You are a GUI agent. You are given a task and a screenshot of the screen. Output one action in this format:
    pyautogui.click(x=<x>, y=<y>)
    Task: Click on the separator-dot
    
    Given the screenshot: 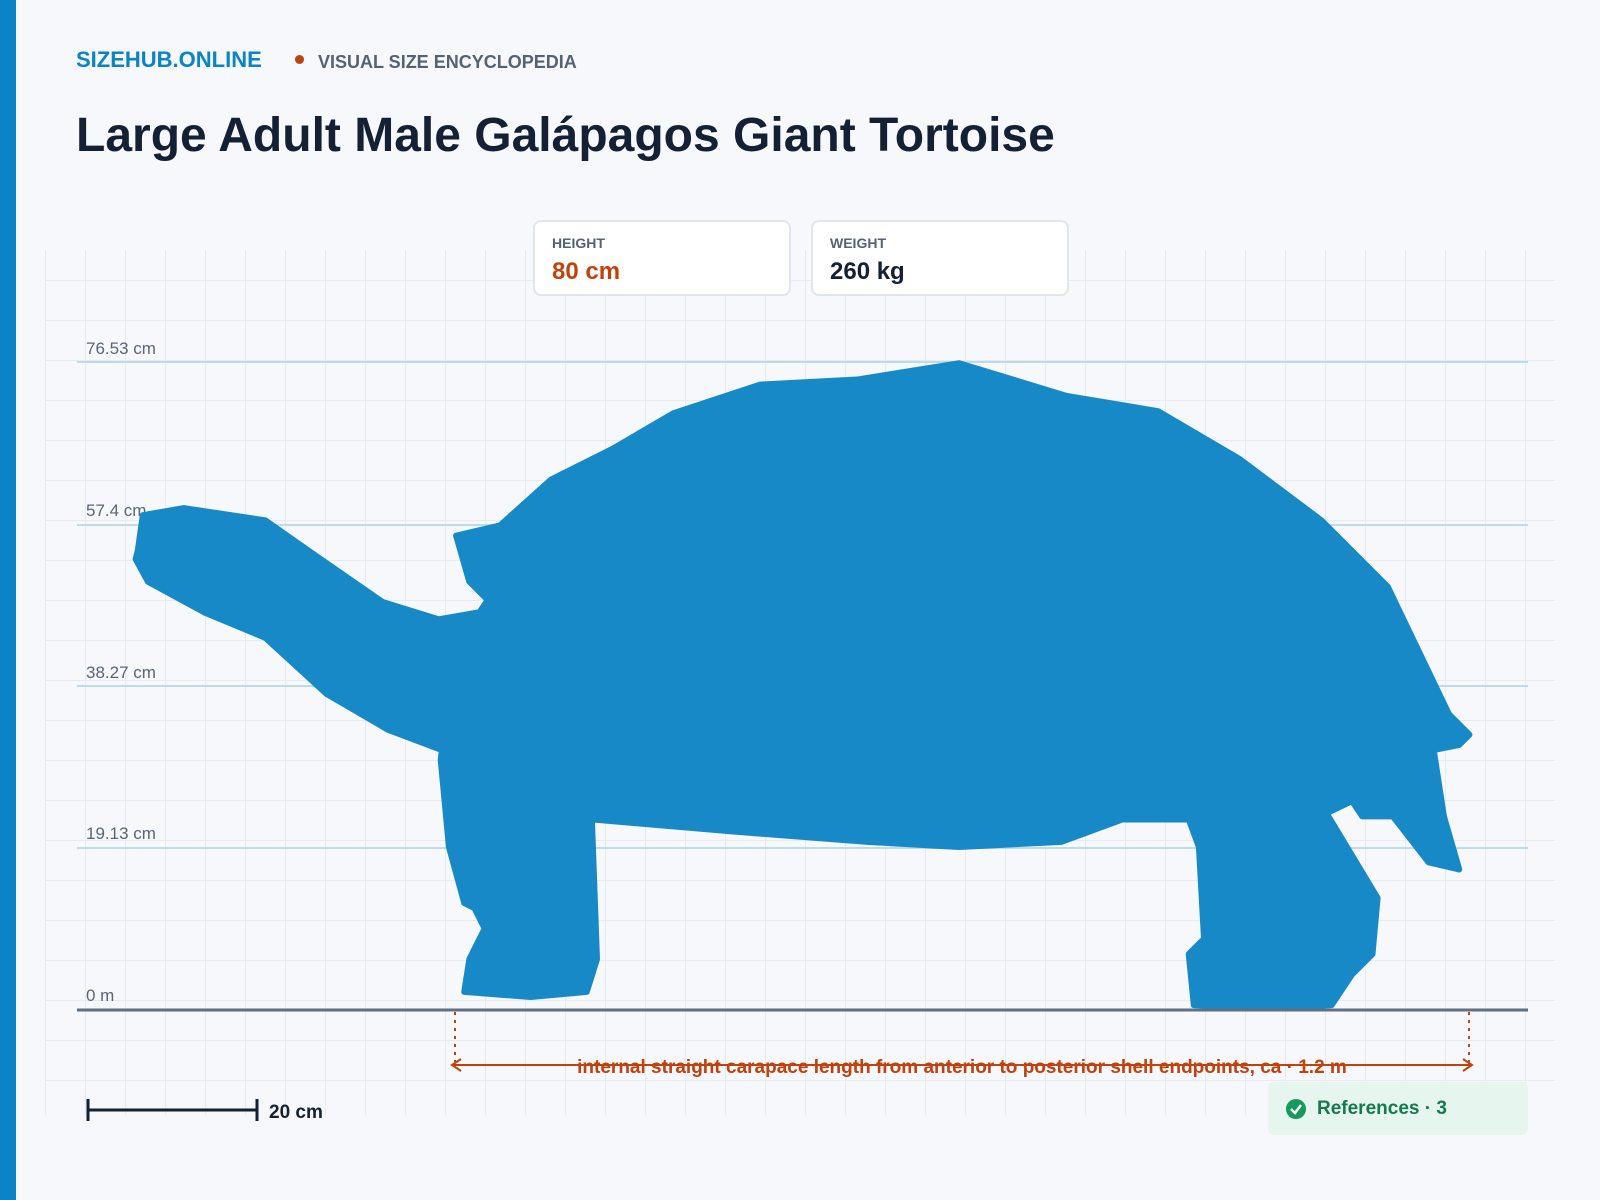 What is the action you would take?
    pyautogui.click(x=299, y=59)
    